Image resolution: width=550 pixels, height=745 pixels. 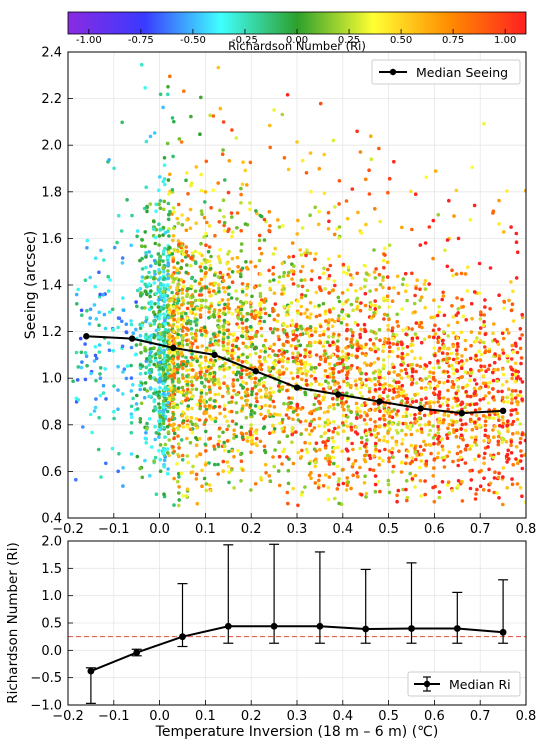 What do you see at coordinates (51, 569) in the screenshot?
I see `ri-y-tick-label: 1.5` at bounding box center [51, 569].